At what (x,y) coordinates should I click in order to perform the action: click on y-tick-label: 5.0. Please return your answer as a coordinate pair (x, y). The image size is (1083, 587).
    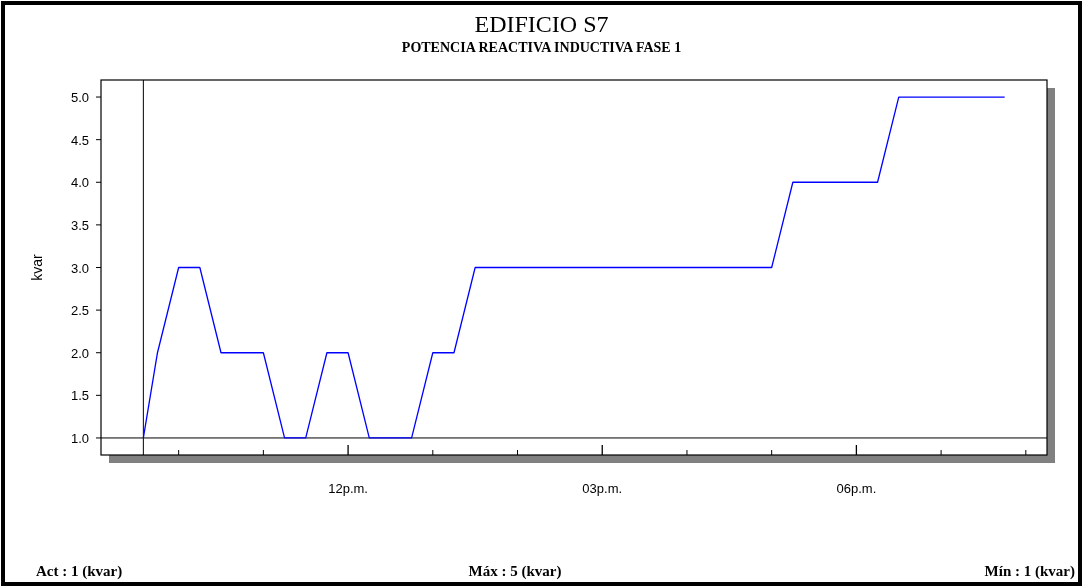
    Looking at the image, I should click on (79, 98).